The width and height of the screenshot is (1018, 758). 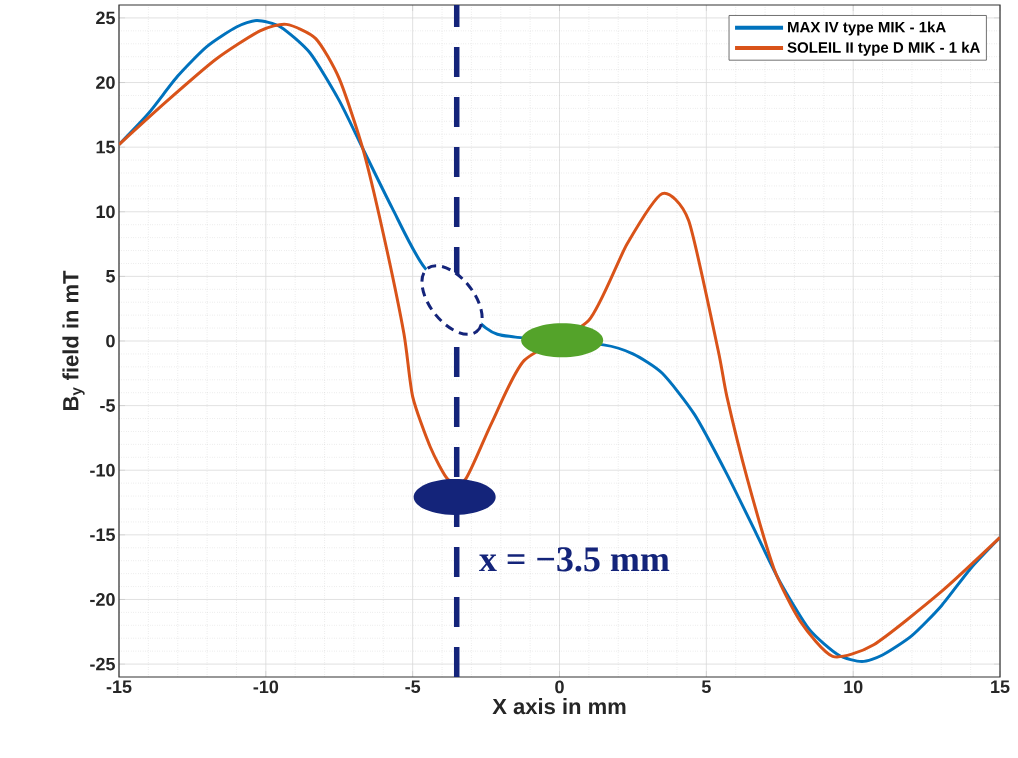 I want to click on ref-line-label: x = −3.5 mm, so click(x=574, y=559).